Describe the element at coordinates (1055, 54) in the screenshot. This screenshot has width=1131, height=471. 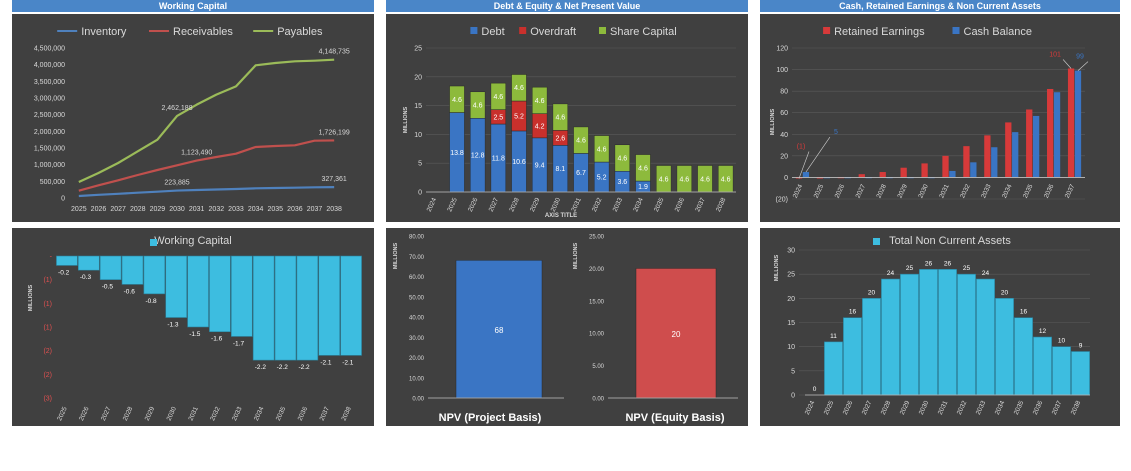
I see `callout-label: 101` at that location.